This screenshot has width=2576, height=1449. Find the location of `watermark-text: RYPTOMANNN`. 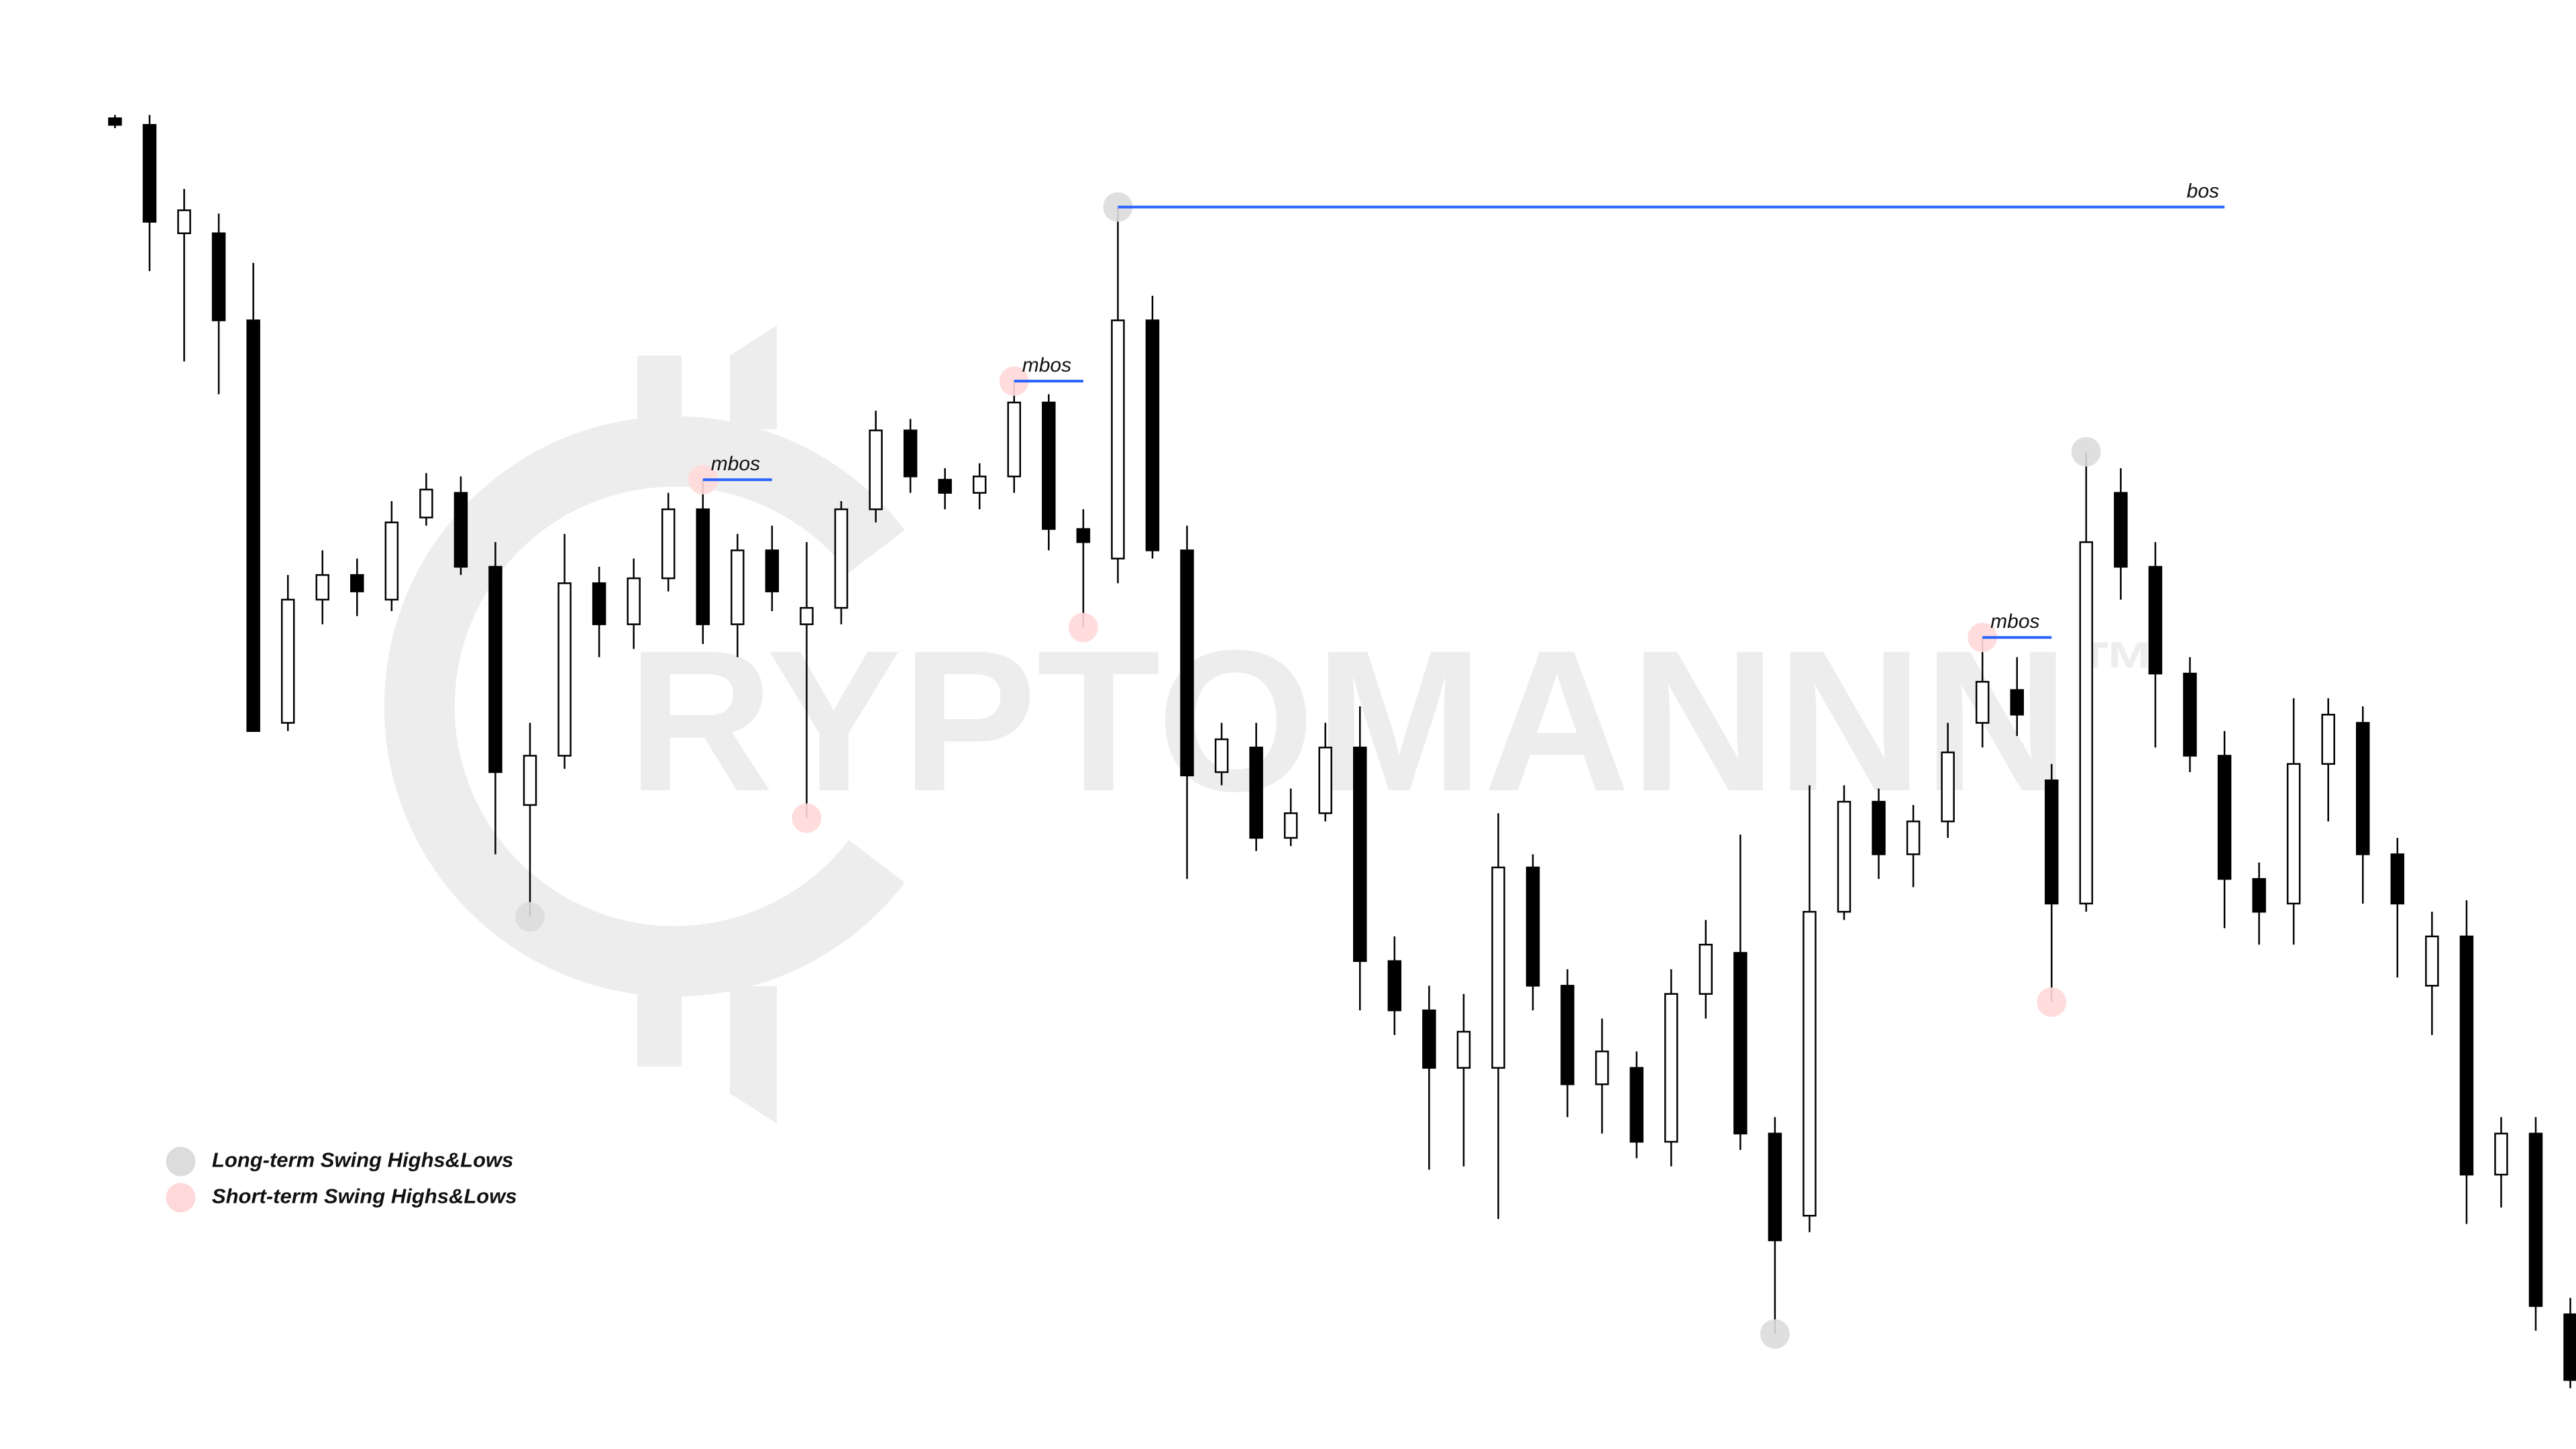

watermark-text: RYPTOMANNN is located at coordinates (1348, 720).